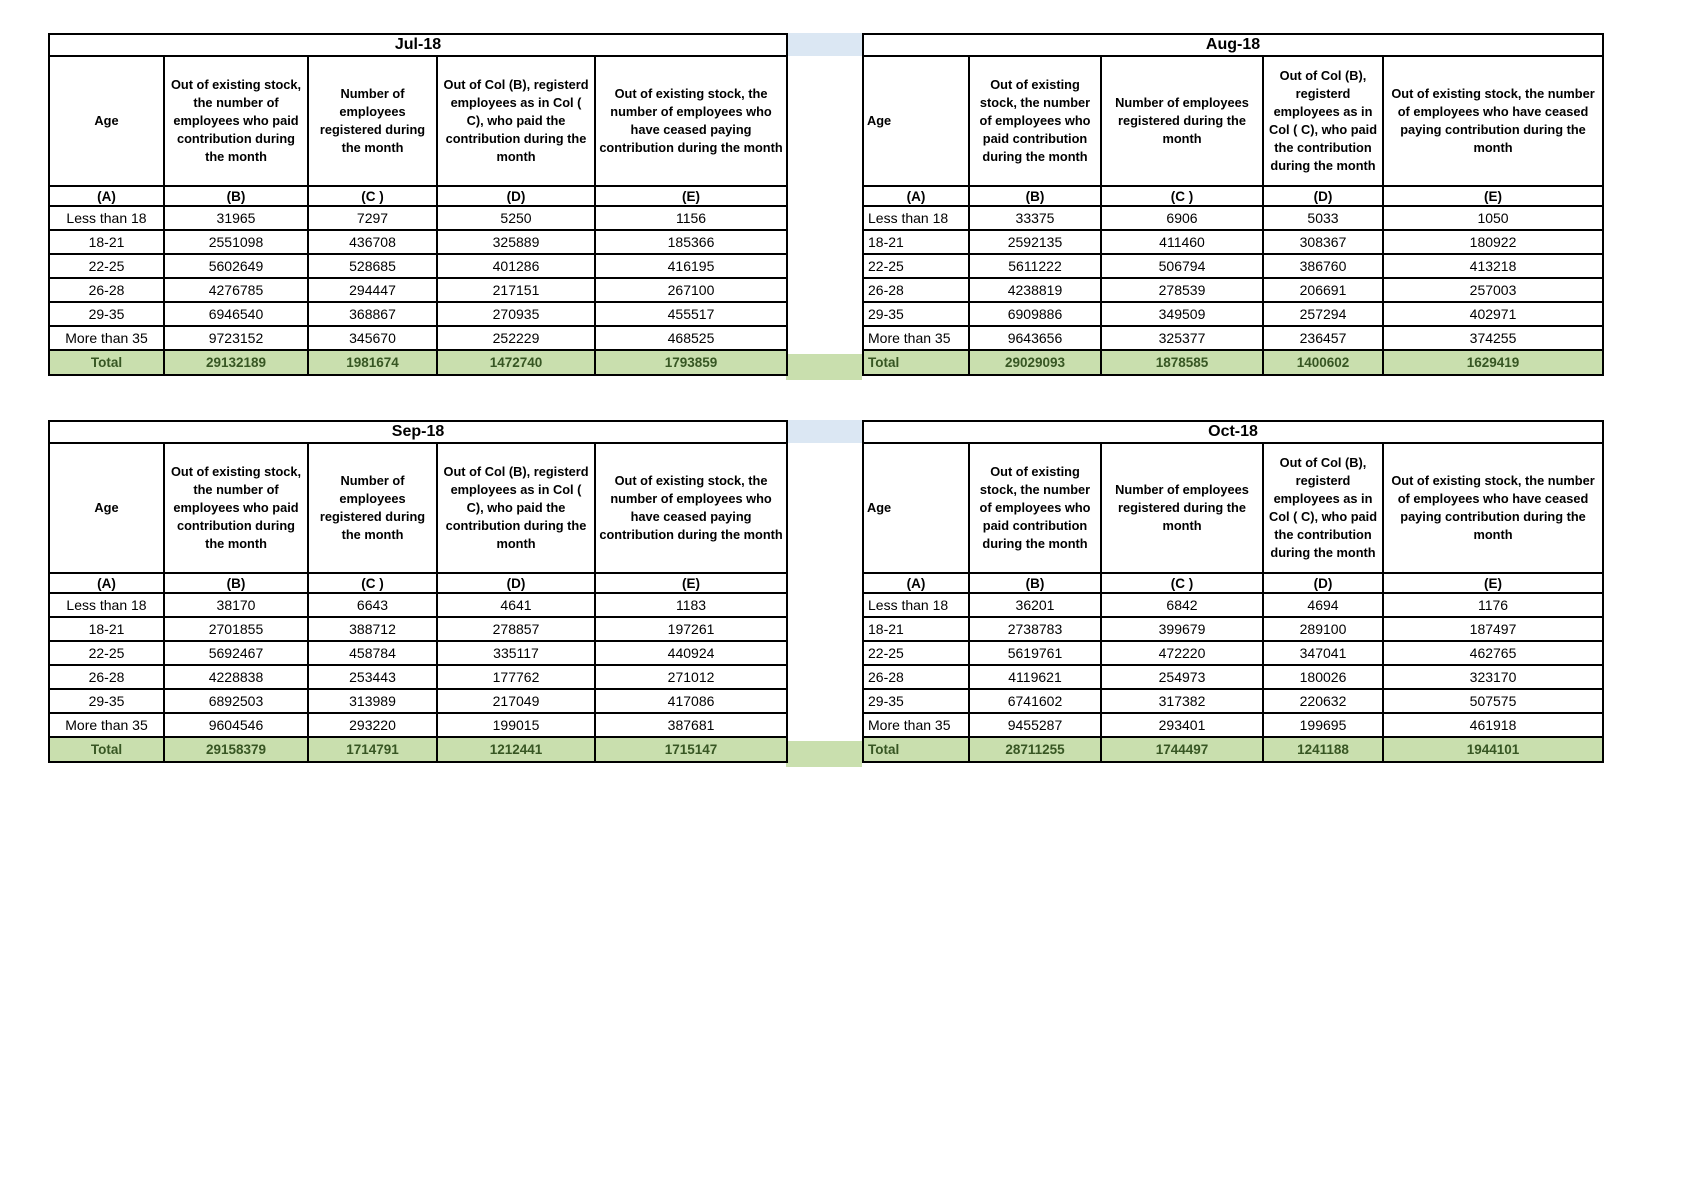 The width and height of the screenshot is (1684, 1191). Describe the element at coordinates (372, 362) in the screenshot. I see `total-value-c: 1981674` at that location.